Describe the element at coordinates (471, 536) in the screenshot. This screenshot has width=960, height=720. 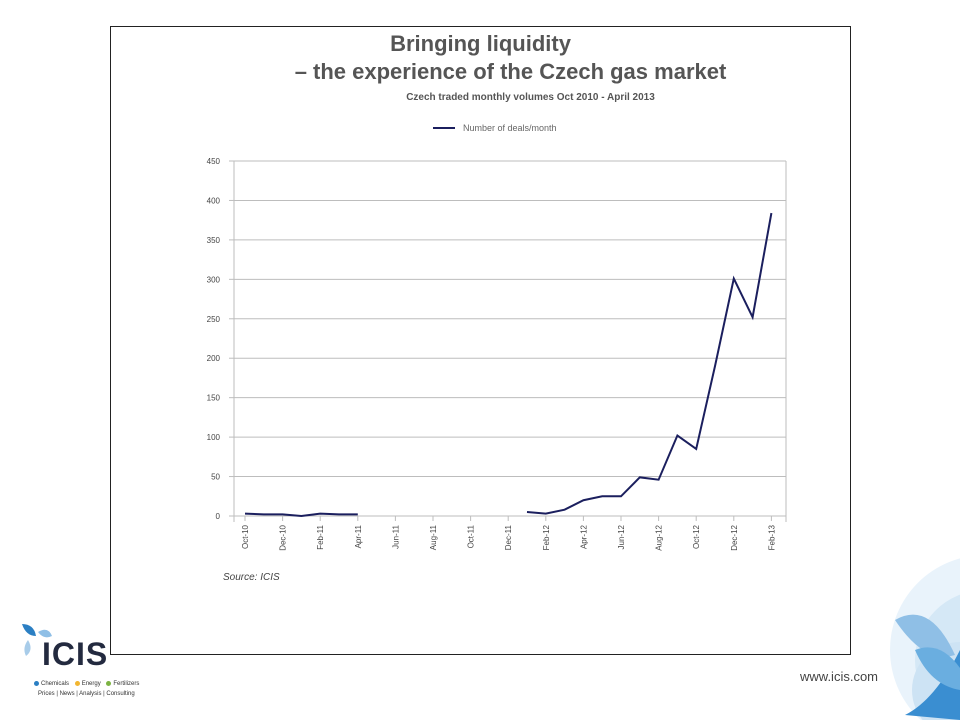
I see `x-tick-label: Oct-11` at that location.